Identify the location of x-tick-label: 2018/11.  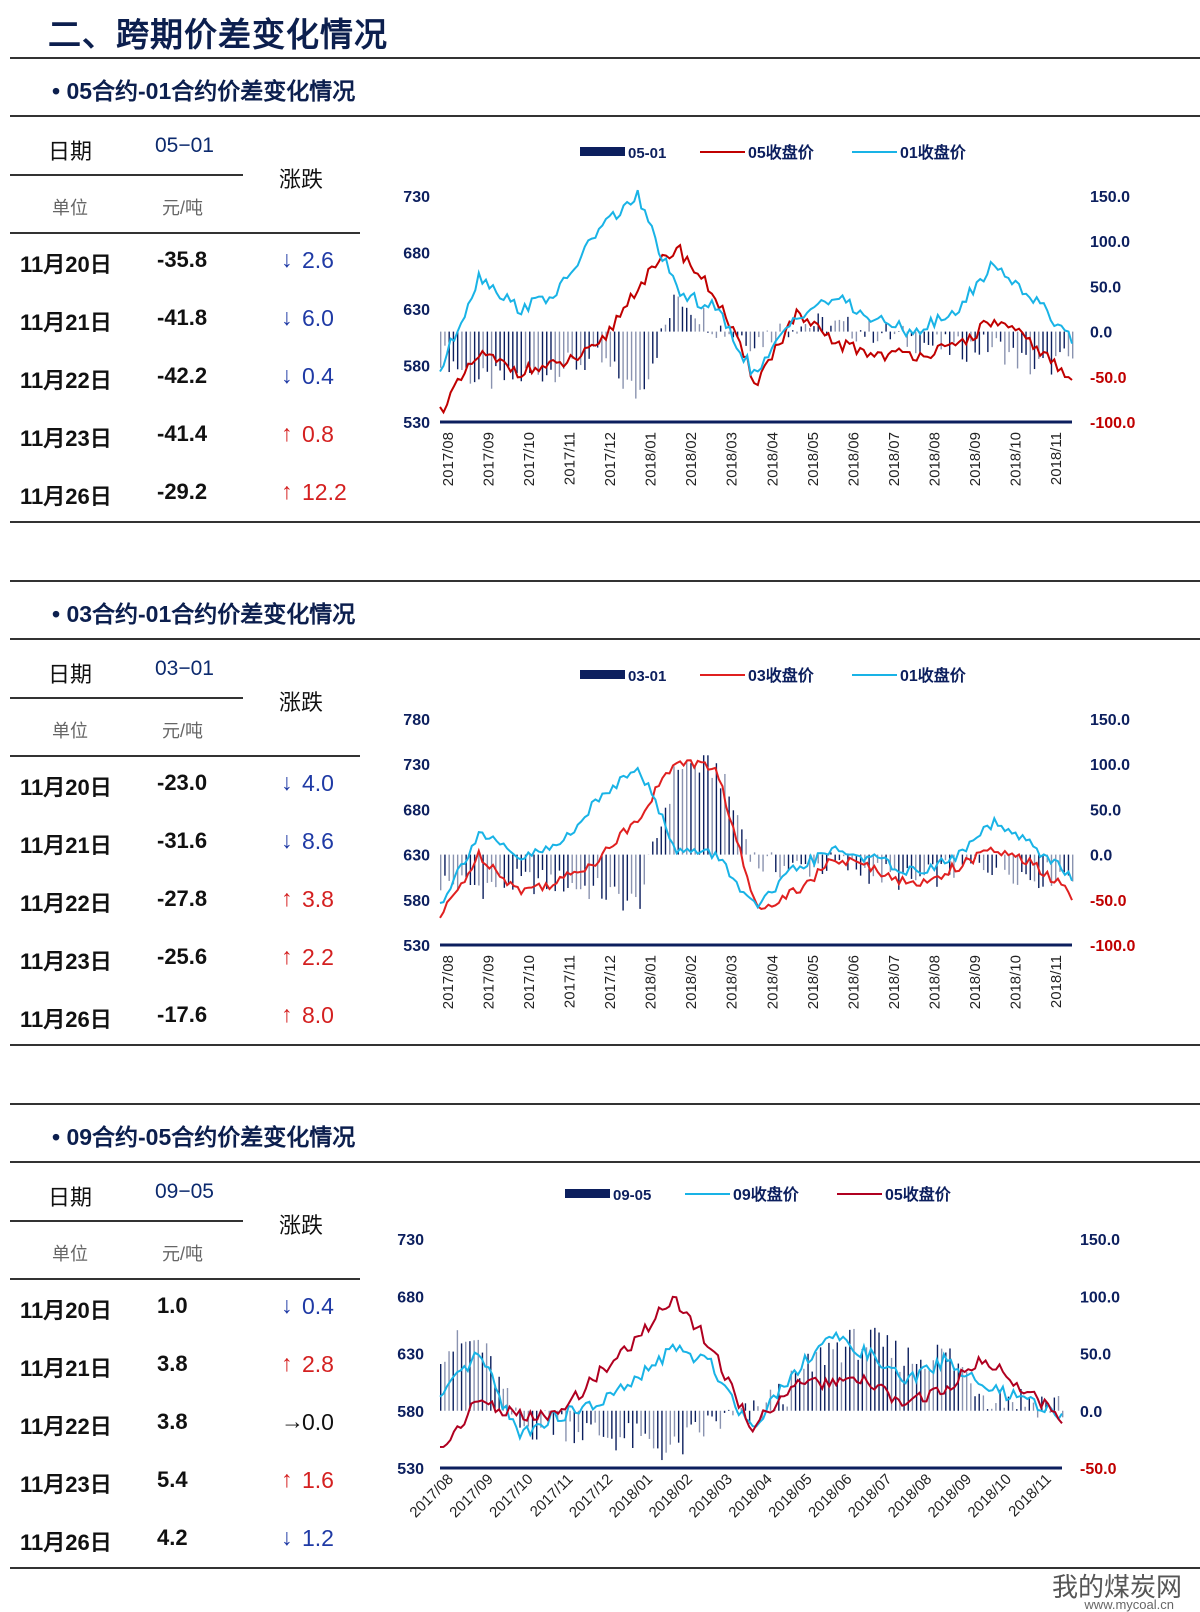
(1030, 1496).